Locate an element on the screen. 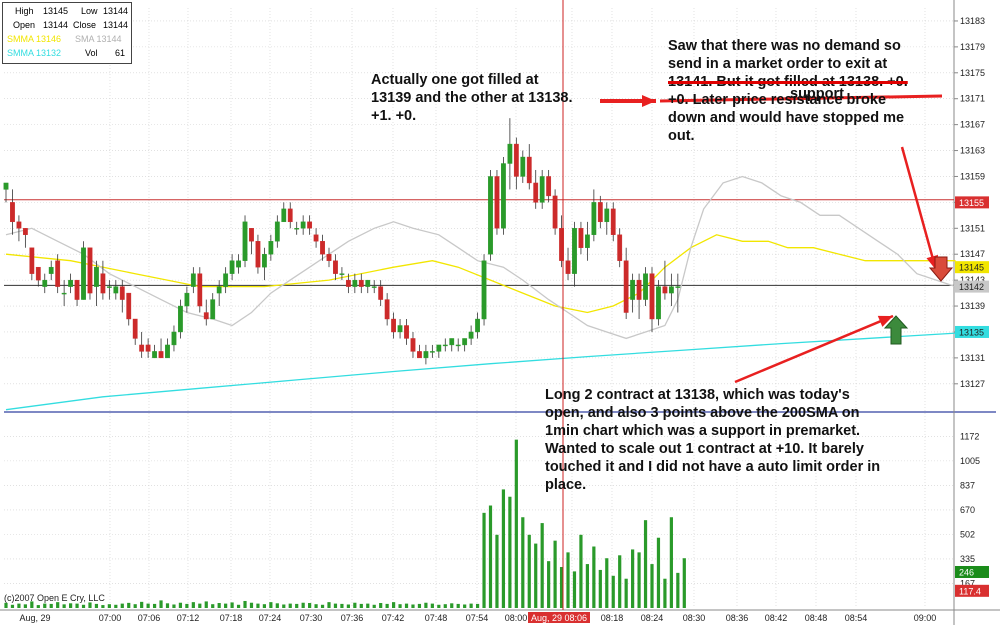 The image size is (1000, 640). note-line: +1. +0. is located at coordinates (394, 116).